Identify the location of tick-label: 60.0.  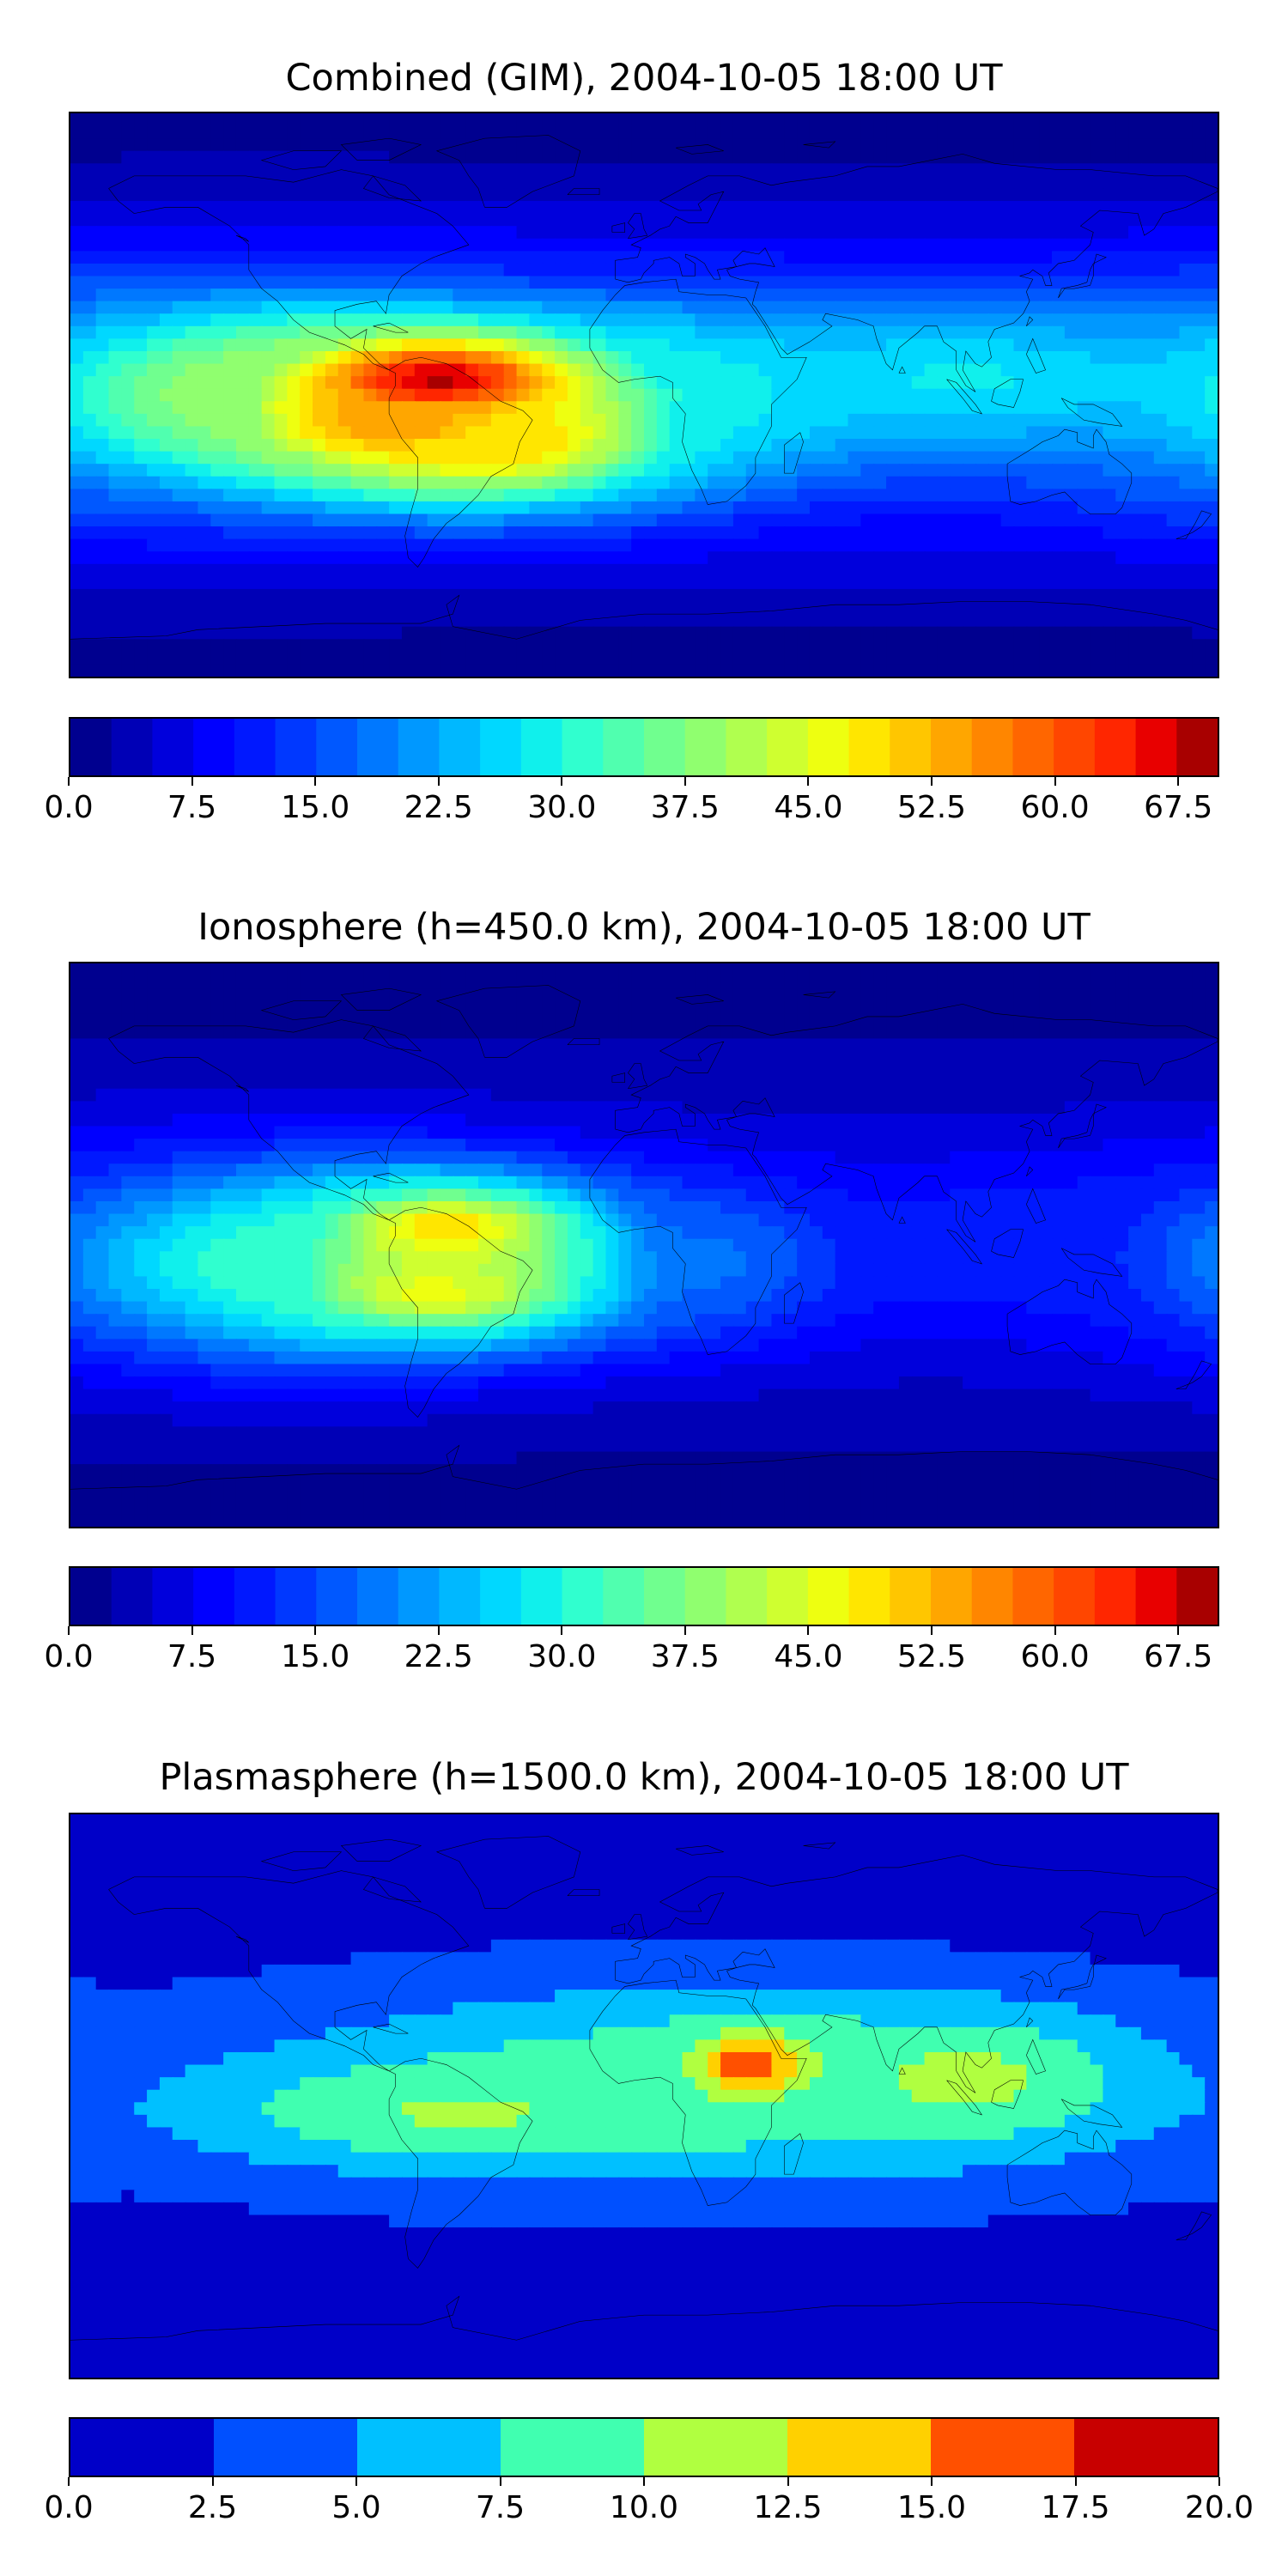
(1055, 1656).